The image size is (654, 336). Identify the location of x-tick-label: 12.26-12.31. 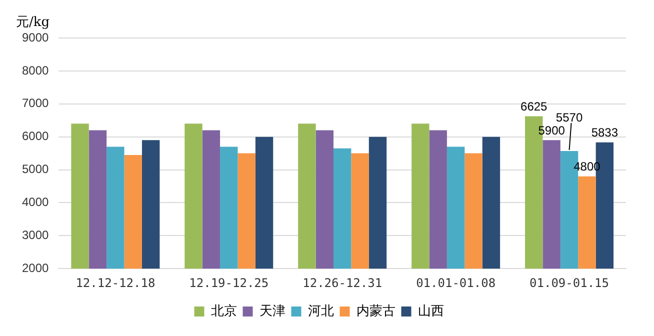
(342, 283).